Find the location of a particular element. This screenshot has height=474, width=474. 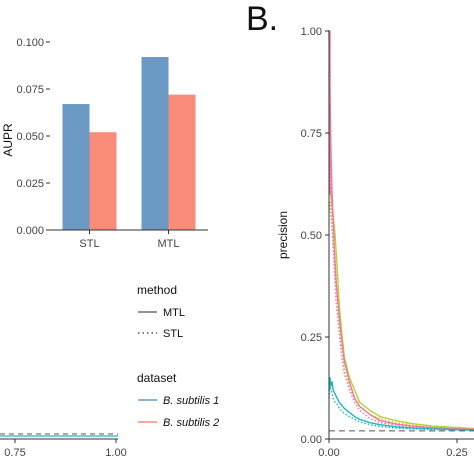

bar-y-tick-label: 0.025 is located at coordinates (30, 184).